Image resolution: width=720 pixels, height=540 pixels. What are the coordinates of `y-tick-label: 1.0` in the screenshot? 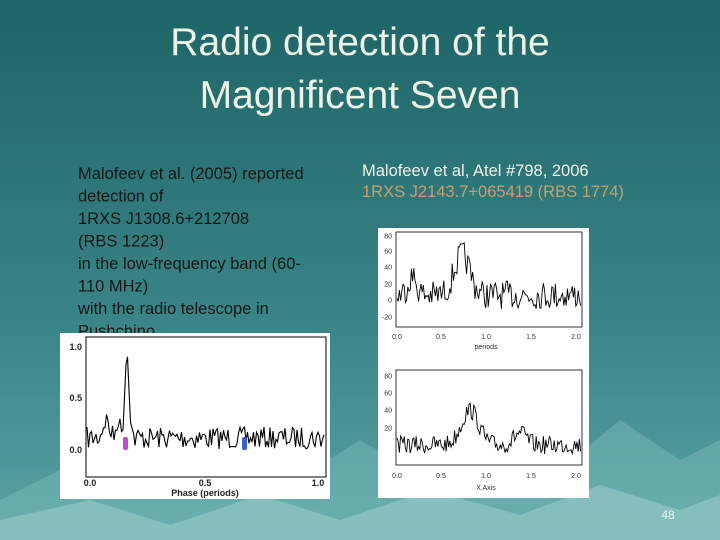 It's located at (75, 347).